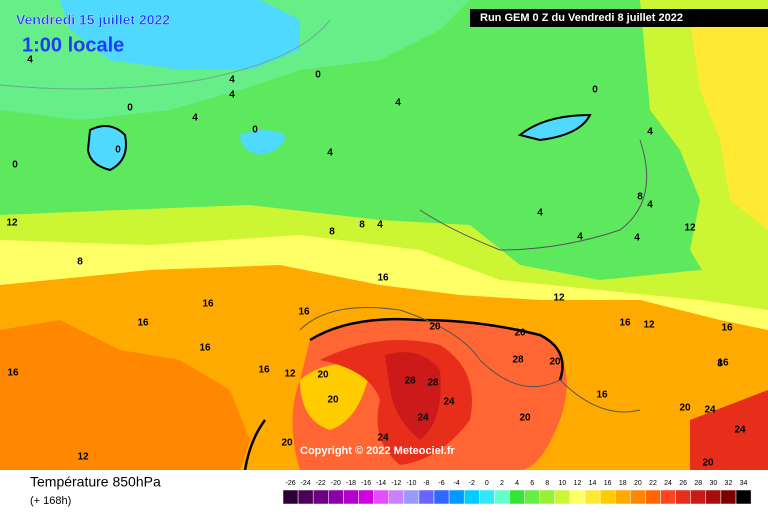 This screenshot has width=768, height=517. Describe the element at coordinates (517, 483) in the screenshot. I see `scale-label: 4` at that location.